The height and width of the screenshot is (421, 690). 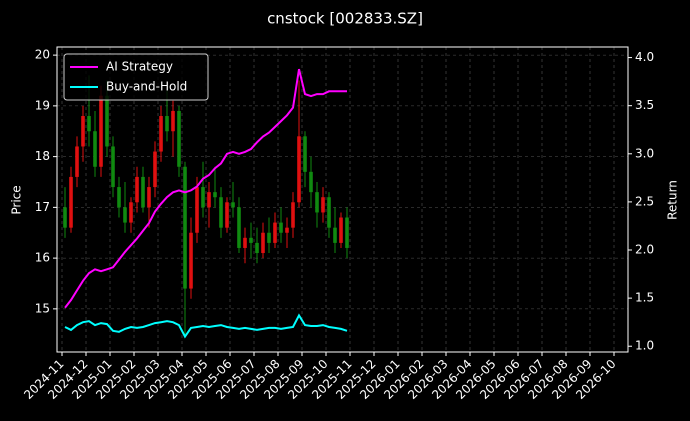 I want to click on series-line, so click(x=206, y=326).